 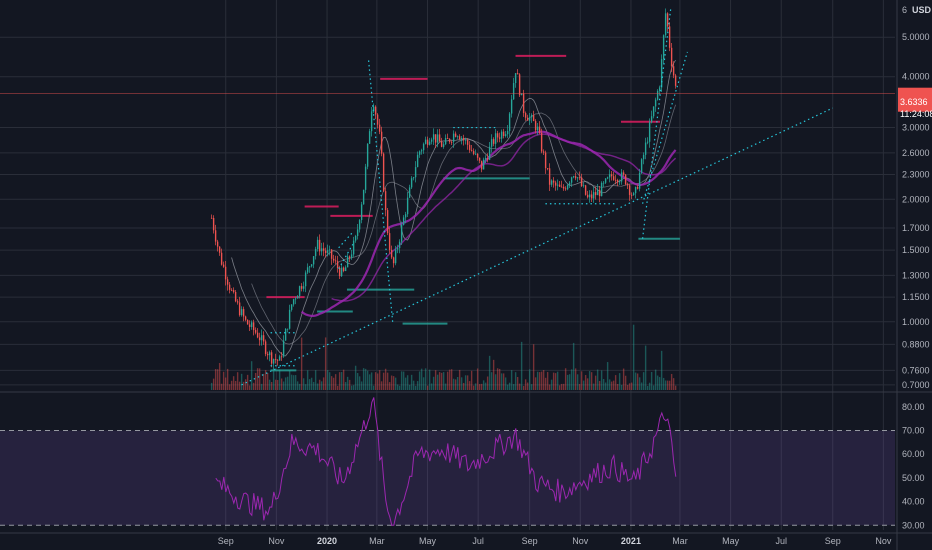 What do you see at coordinates (915, 103) in the screenshot?
I see `last-price-tag: 3.6336 11:24:08` at bounding box center [915, 103].